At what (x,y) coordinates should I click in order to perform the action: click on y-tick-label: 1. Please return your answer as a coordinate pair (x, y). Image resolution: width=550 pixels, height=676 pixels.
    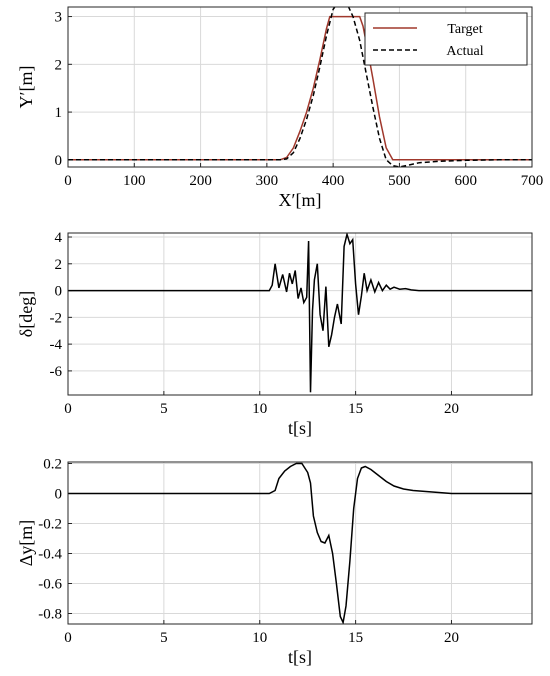
    Looking at the image, I should click on (59, 113).